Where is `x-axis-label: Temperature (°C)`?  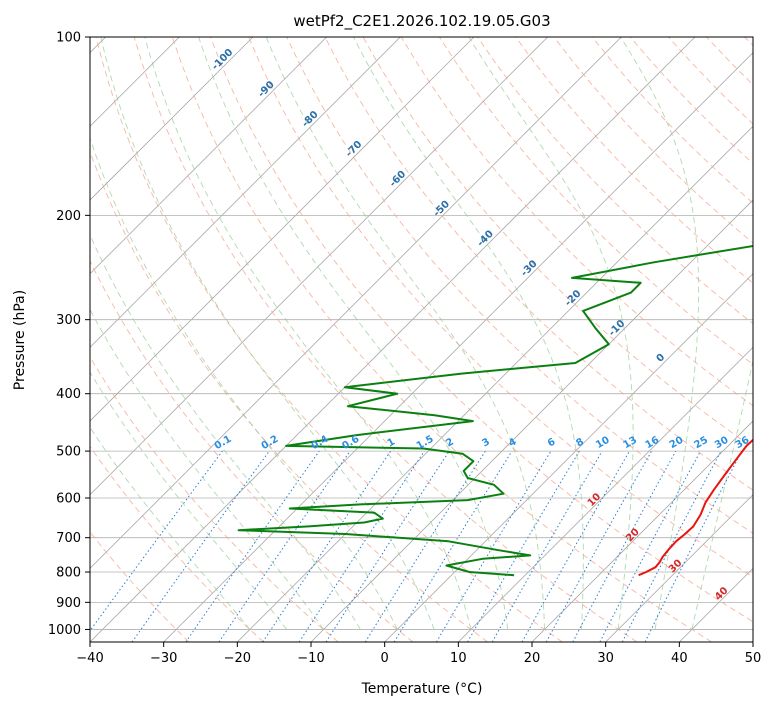 x-axis-label: Temperature (°C) is located at coordinates (422, 689).